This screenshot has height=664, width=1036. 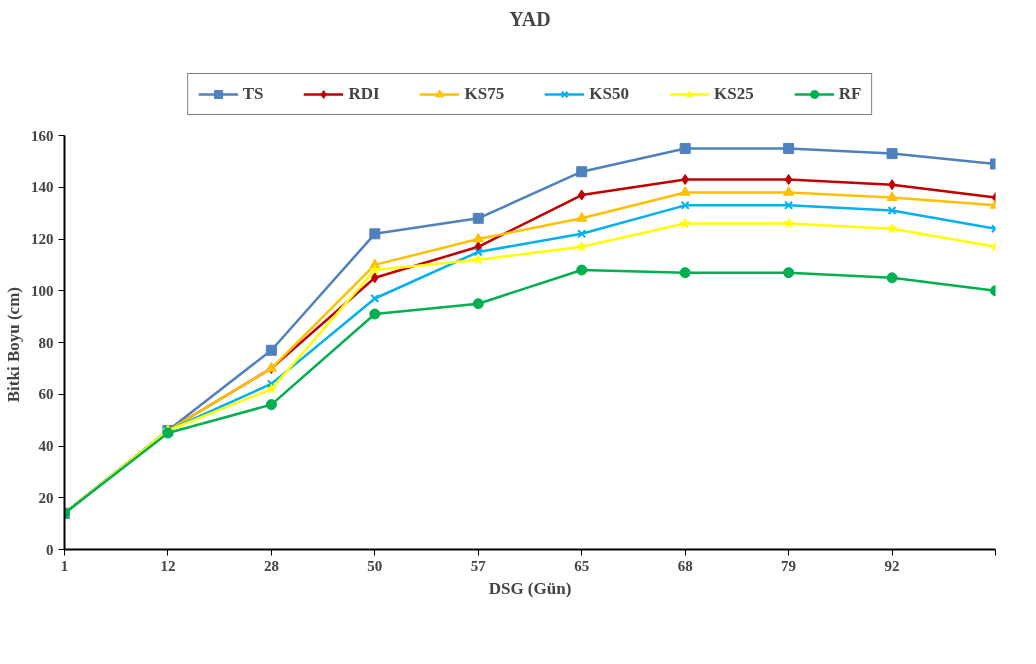 What do you see at coordinates (530, 18) in the screenshot?
I see `chart-title: YAD` at bounding box center [530, 18].